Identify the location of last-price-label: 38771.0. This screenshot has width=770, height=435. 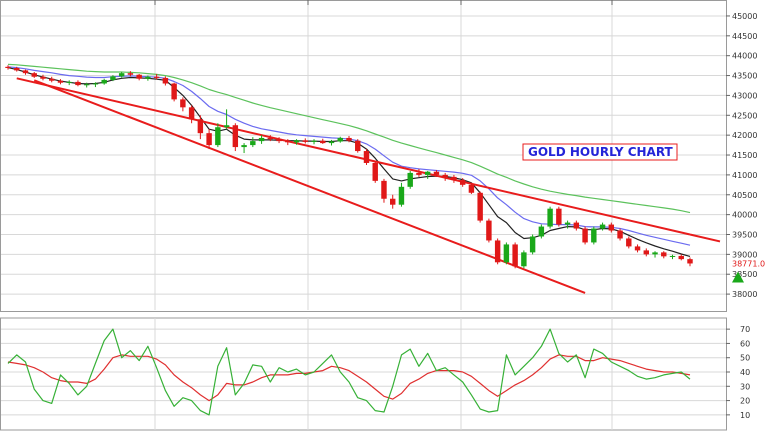
(748, 263).